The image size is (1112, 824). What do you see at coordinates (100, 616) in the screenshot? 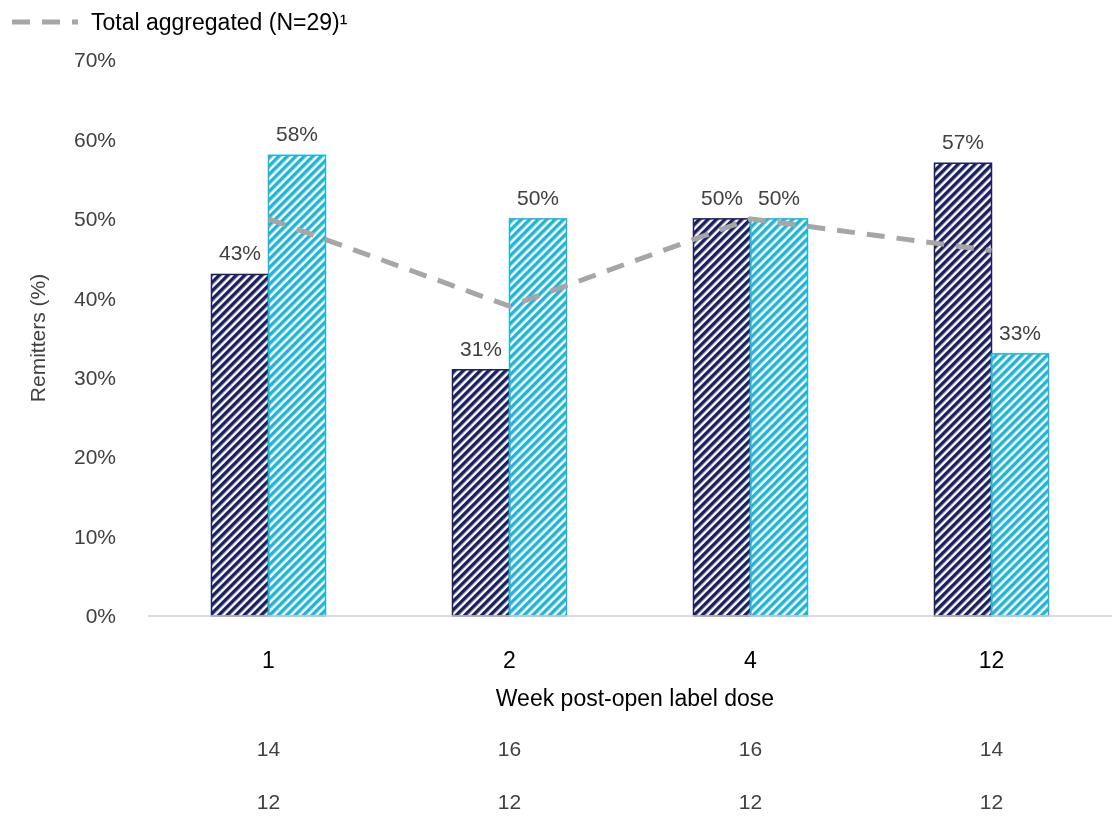
I see `y-tick-label: 0%` at bounding box center [100, 616].